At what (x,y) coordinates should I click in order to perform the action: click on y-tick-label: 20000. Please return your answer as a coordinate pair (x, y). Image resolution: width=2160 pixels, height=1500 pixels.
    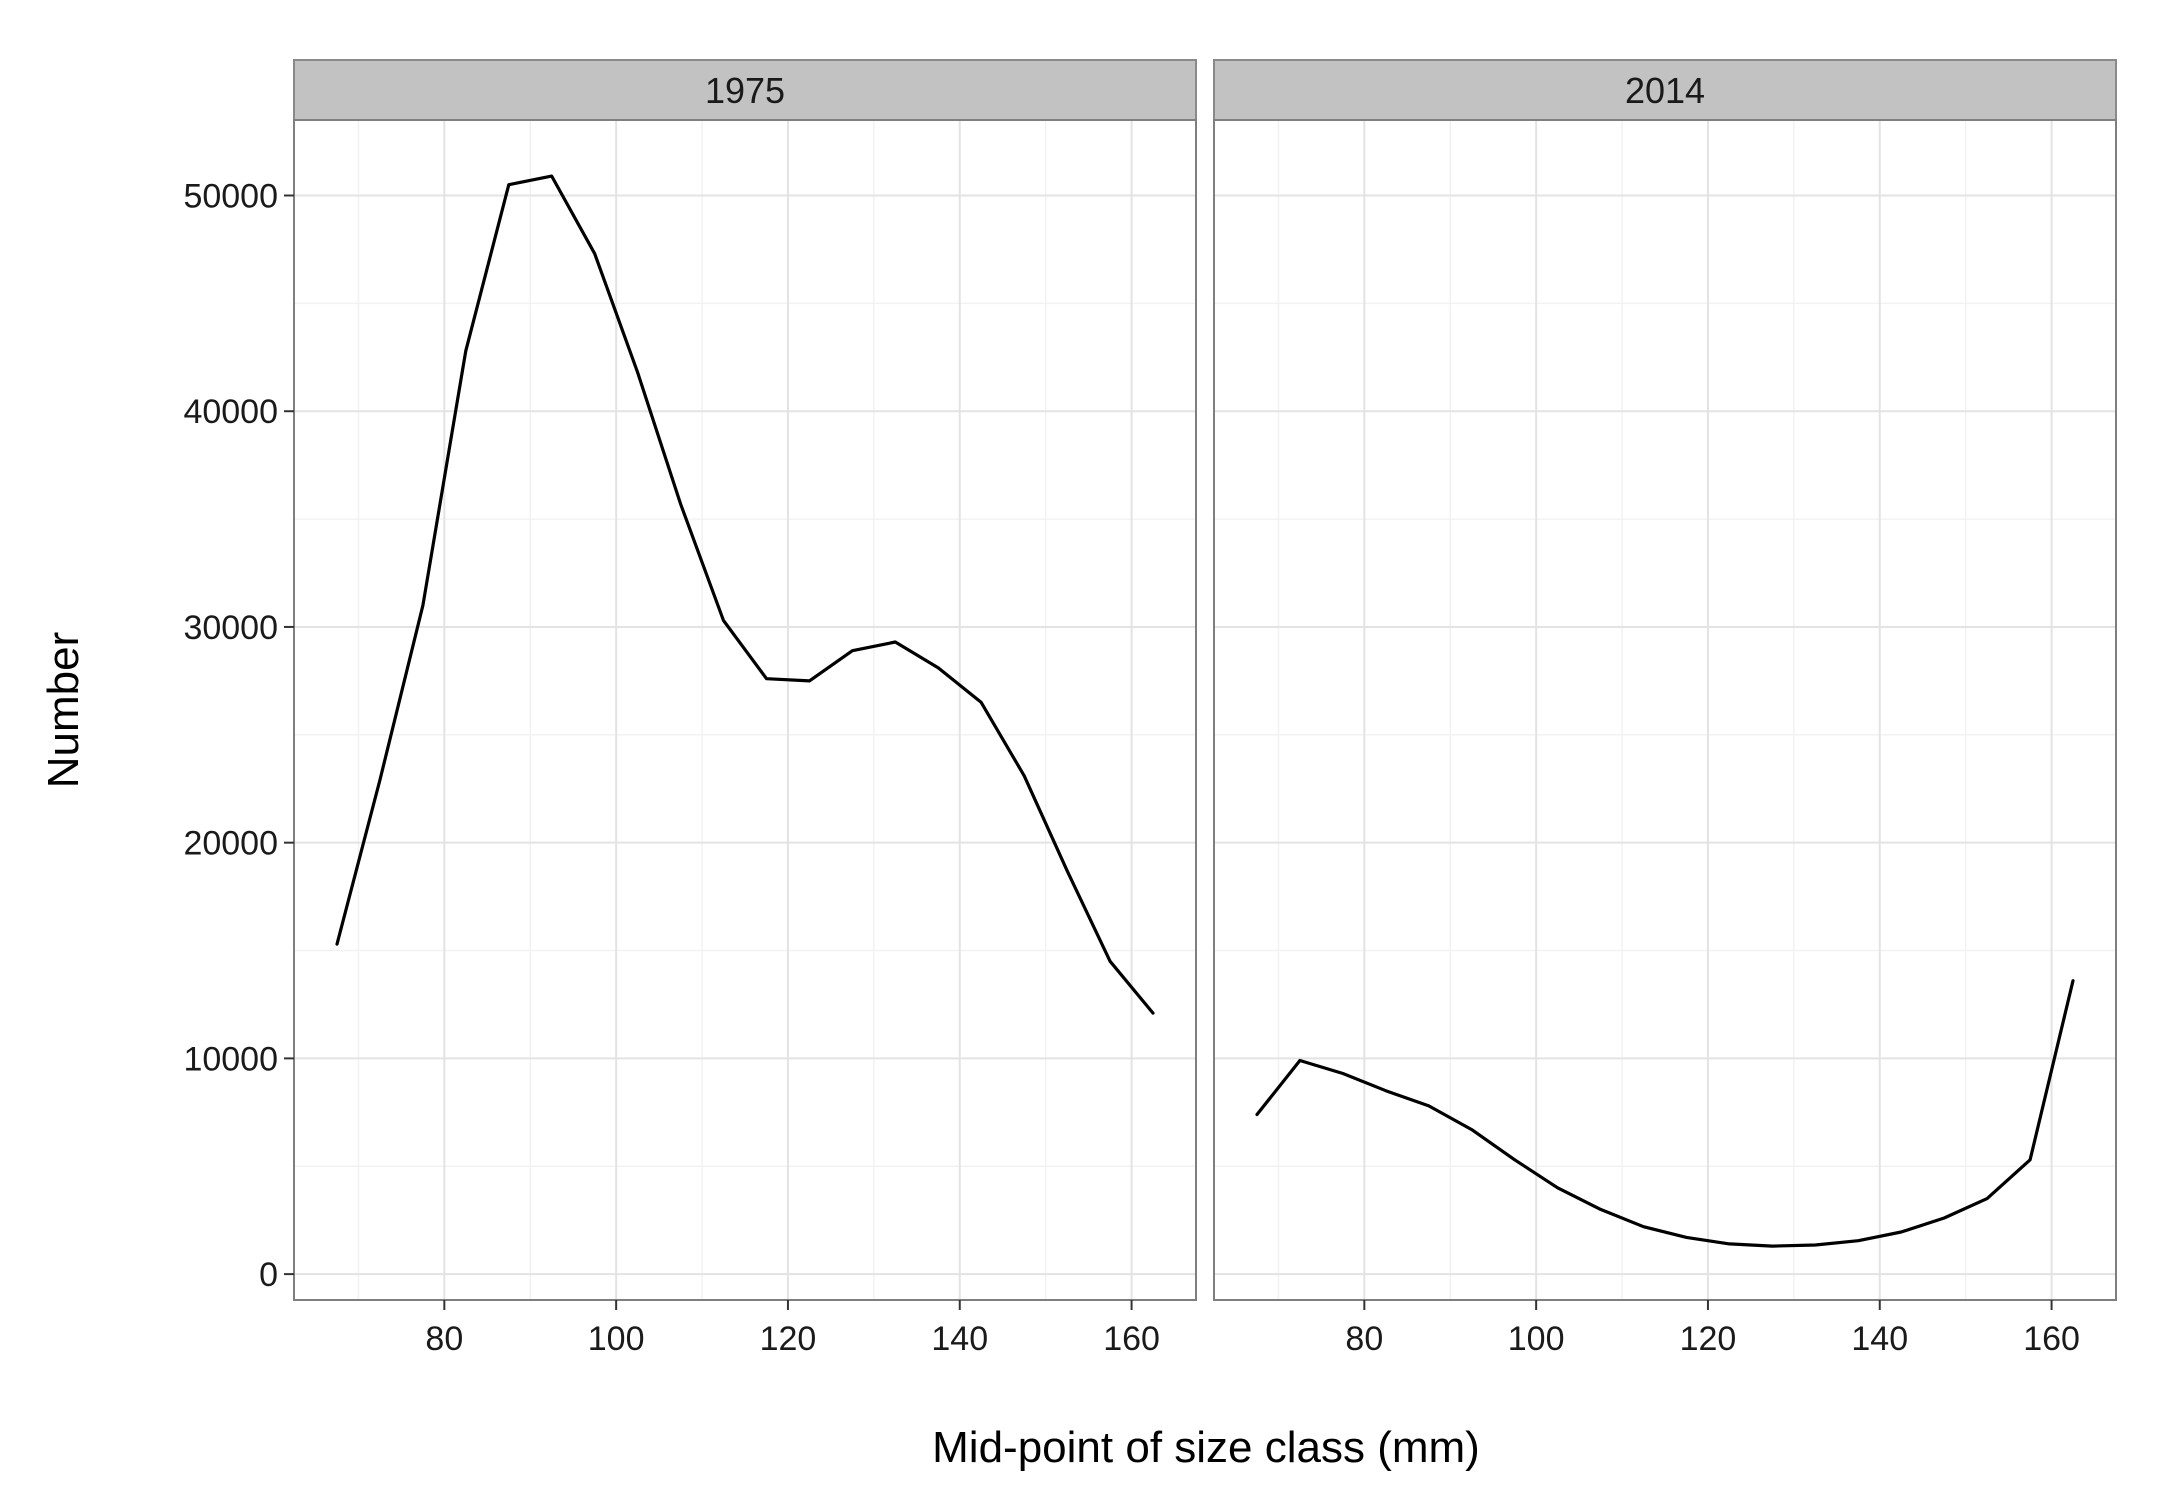
    Looking at the image, I should click on (230, 844).